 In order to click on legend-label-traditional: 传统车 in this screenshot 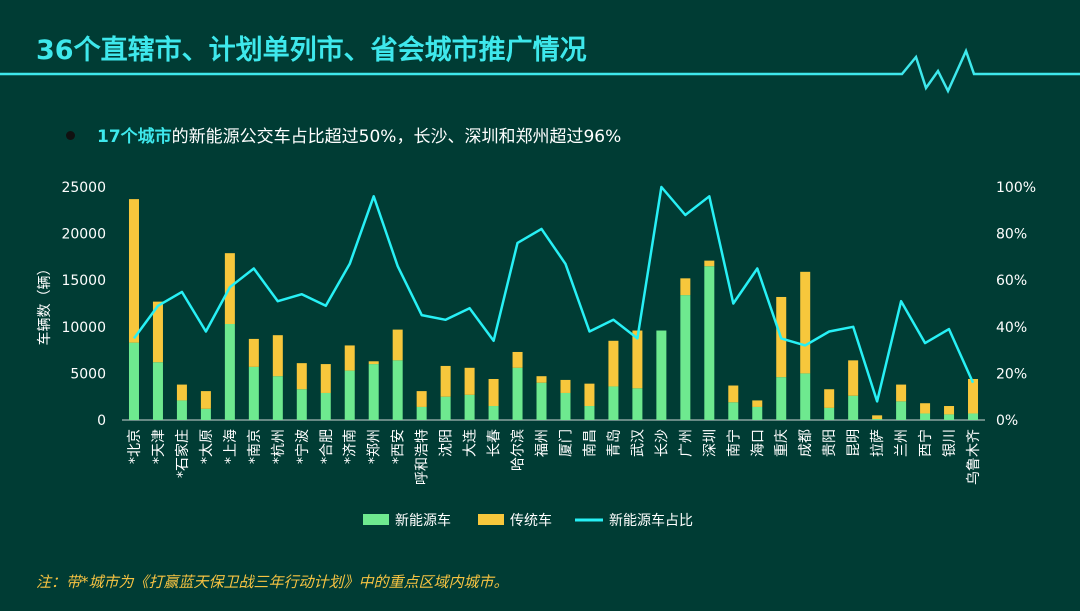, I will do `click(531, 520)`.